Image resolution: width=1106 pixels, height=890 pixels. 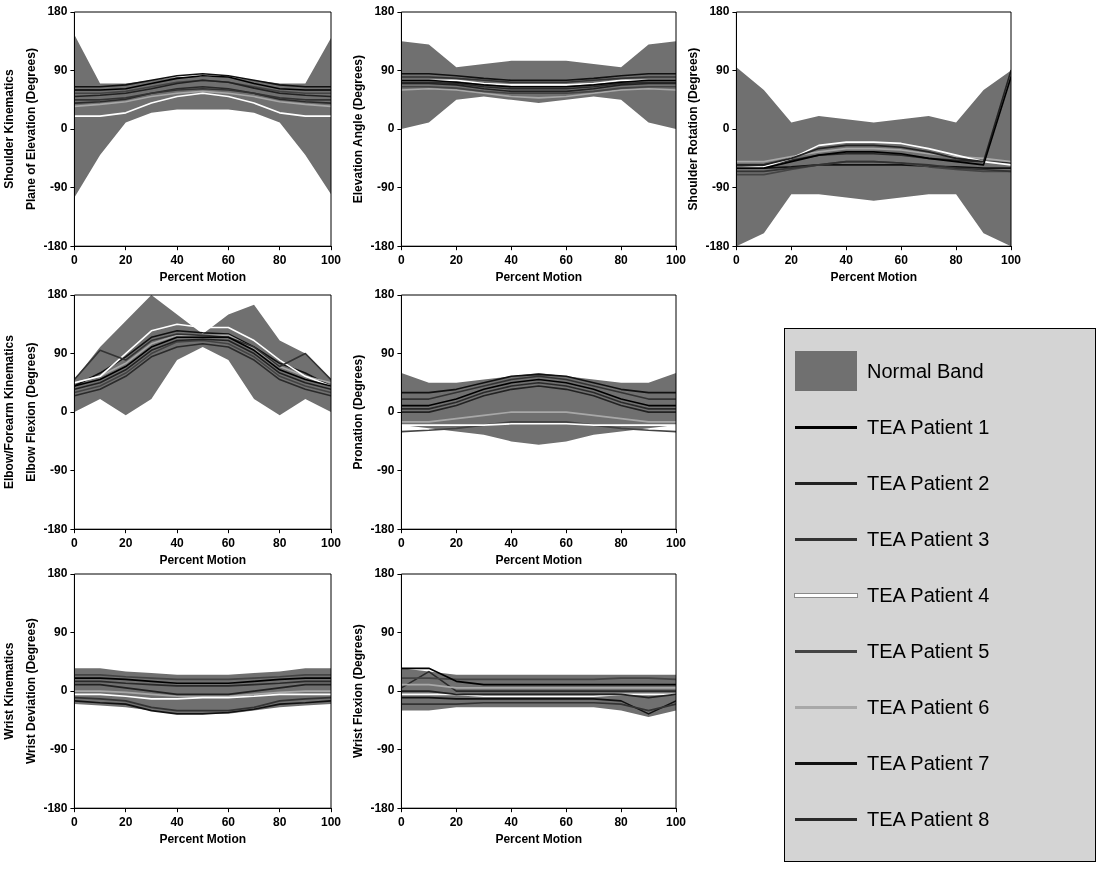 I want to click on legend-label: TEA Patient 7, so click(x=928, y=763).